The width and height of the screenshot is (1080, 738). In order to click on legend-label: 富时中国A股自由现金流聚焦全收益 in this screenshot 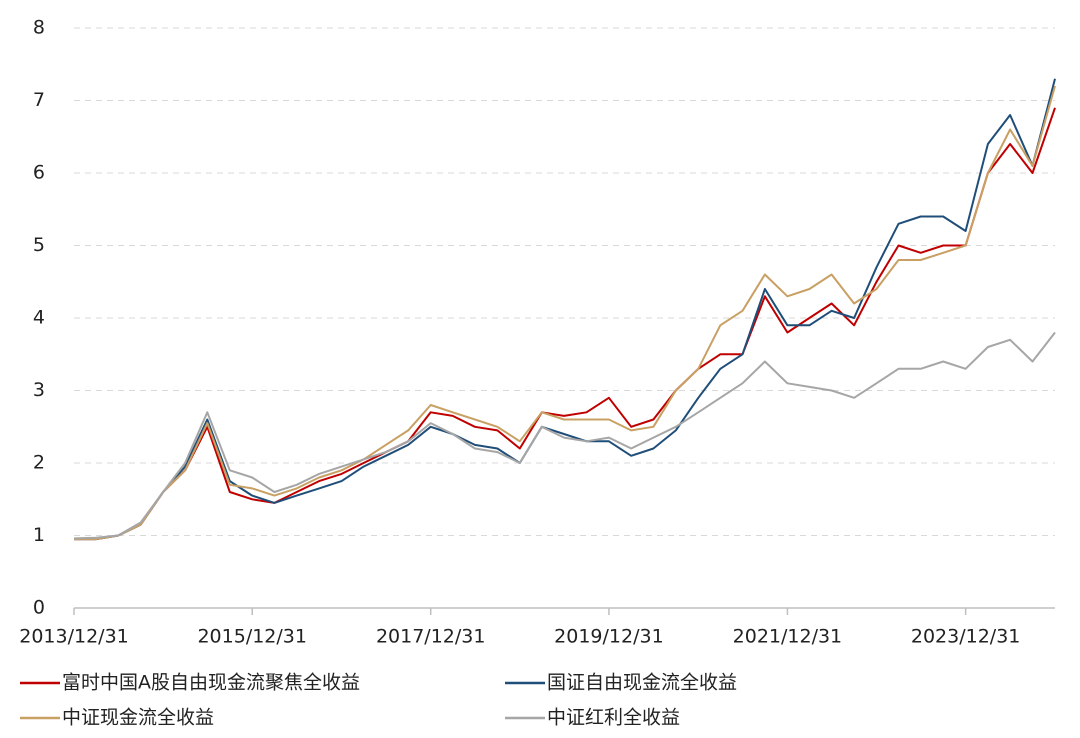, I will do `click(211, 683)`.